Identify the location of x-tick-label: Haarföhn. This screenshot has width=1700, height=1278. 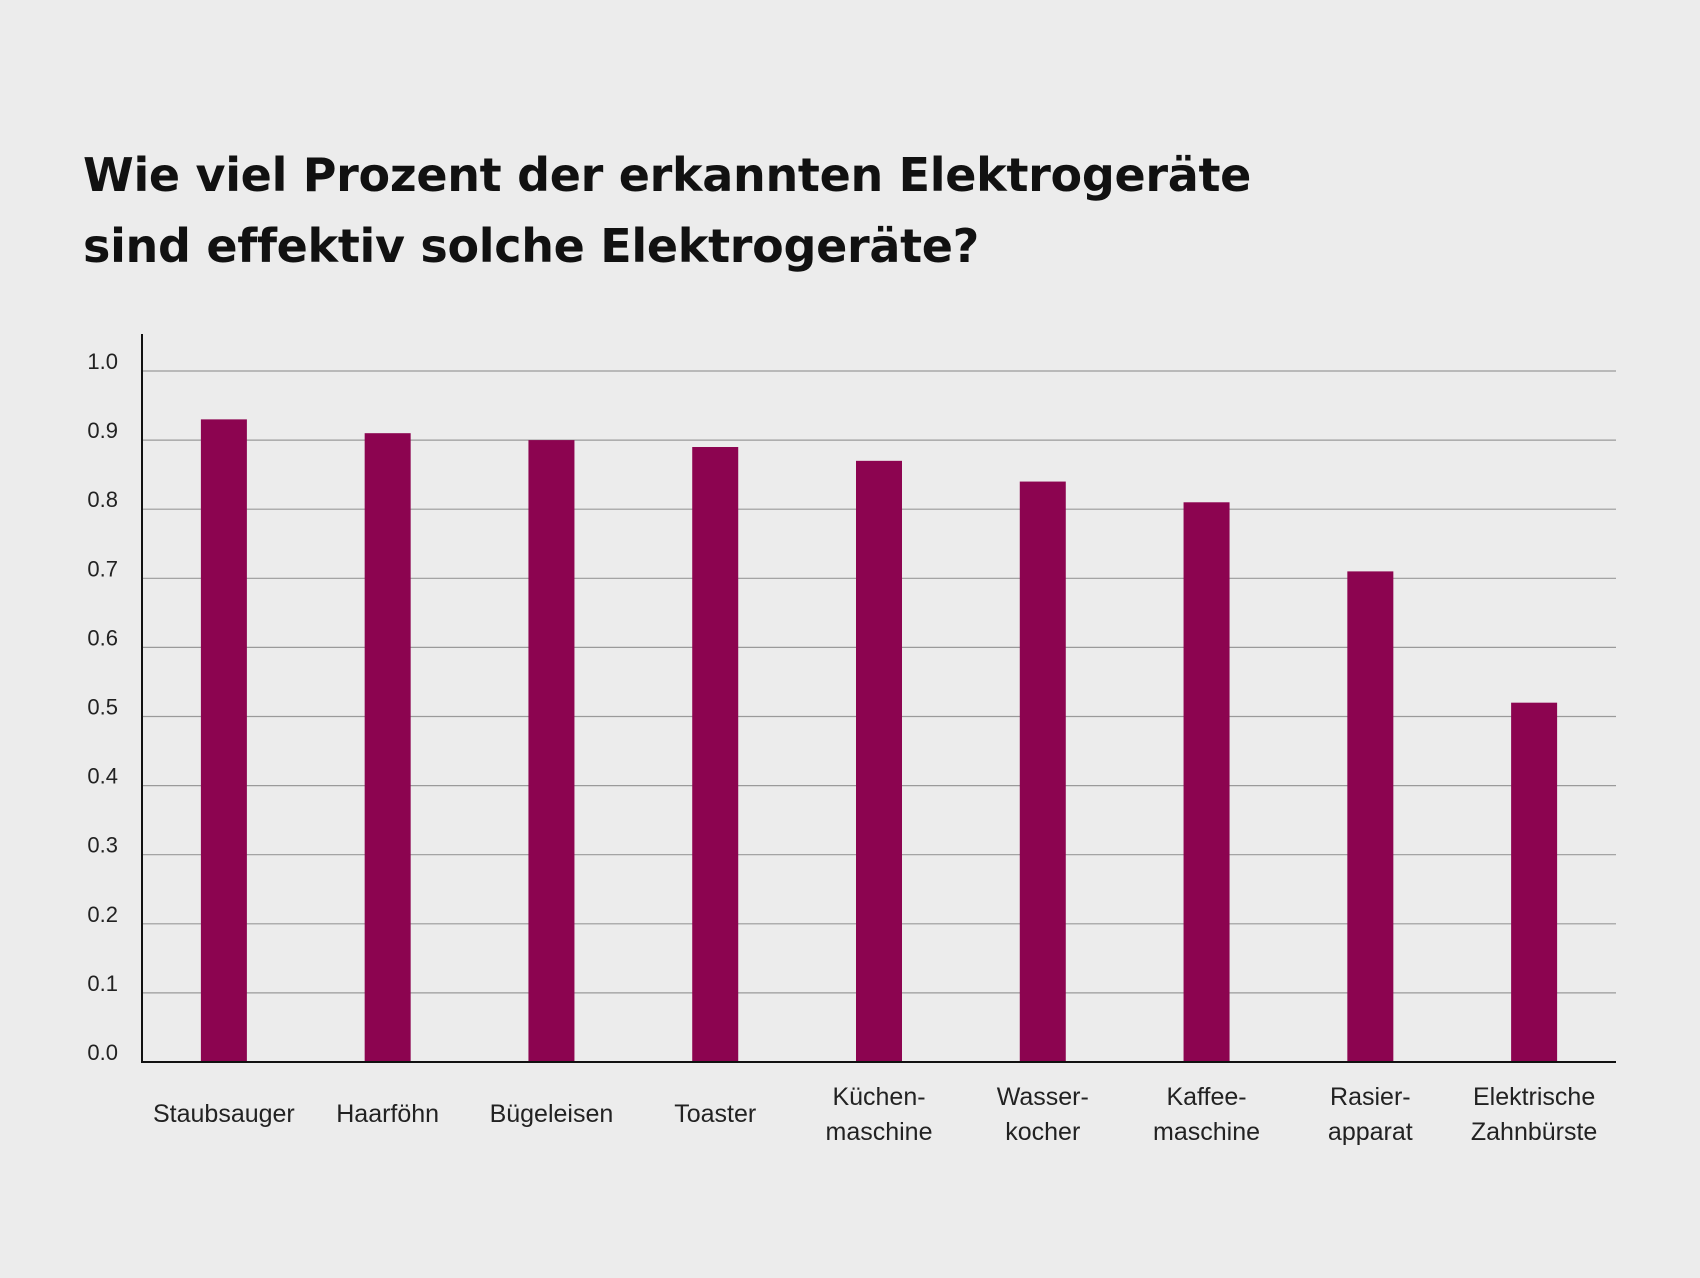
(387, 1114).